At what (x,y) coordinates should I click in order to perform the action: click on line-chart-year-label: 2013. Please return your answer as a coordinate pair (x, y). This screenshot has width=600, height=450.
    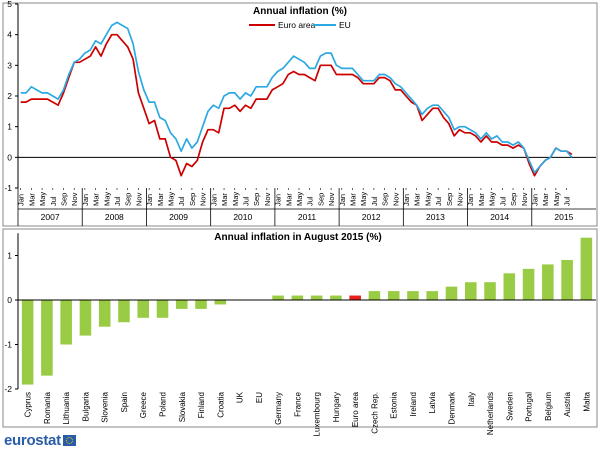
    Looking at the image, I should click on (435, 217).